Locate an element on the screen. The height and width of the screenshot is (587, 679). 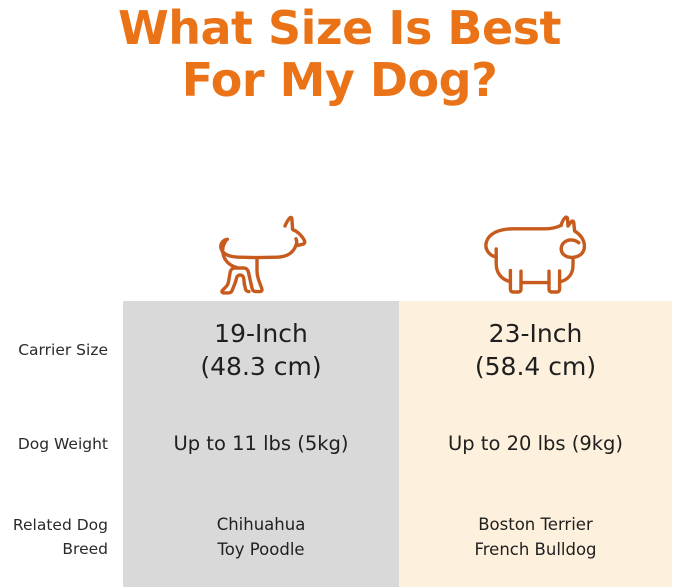
column-a-breed-value: Chihuahua Toy Poodle is located at coordinates (261, 537).